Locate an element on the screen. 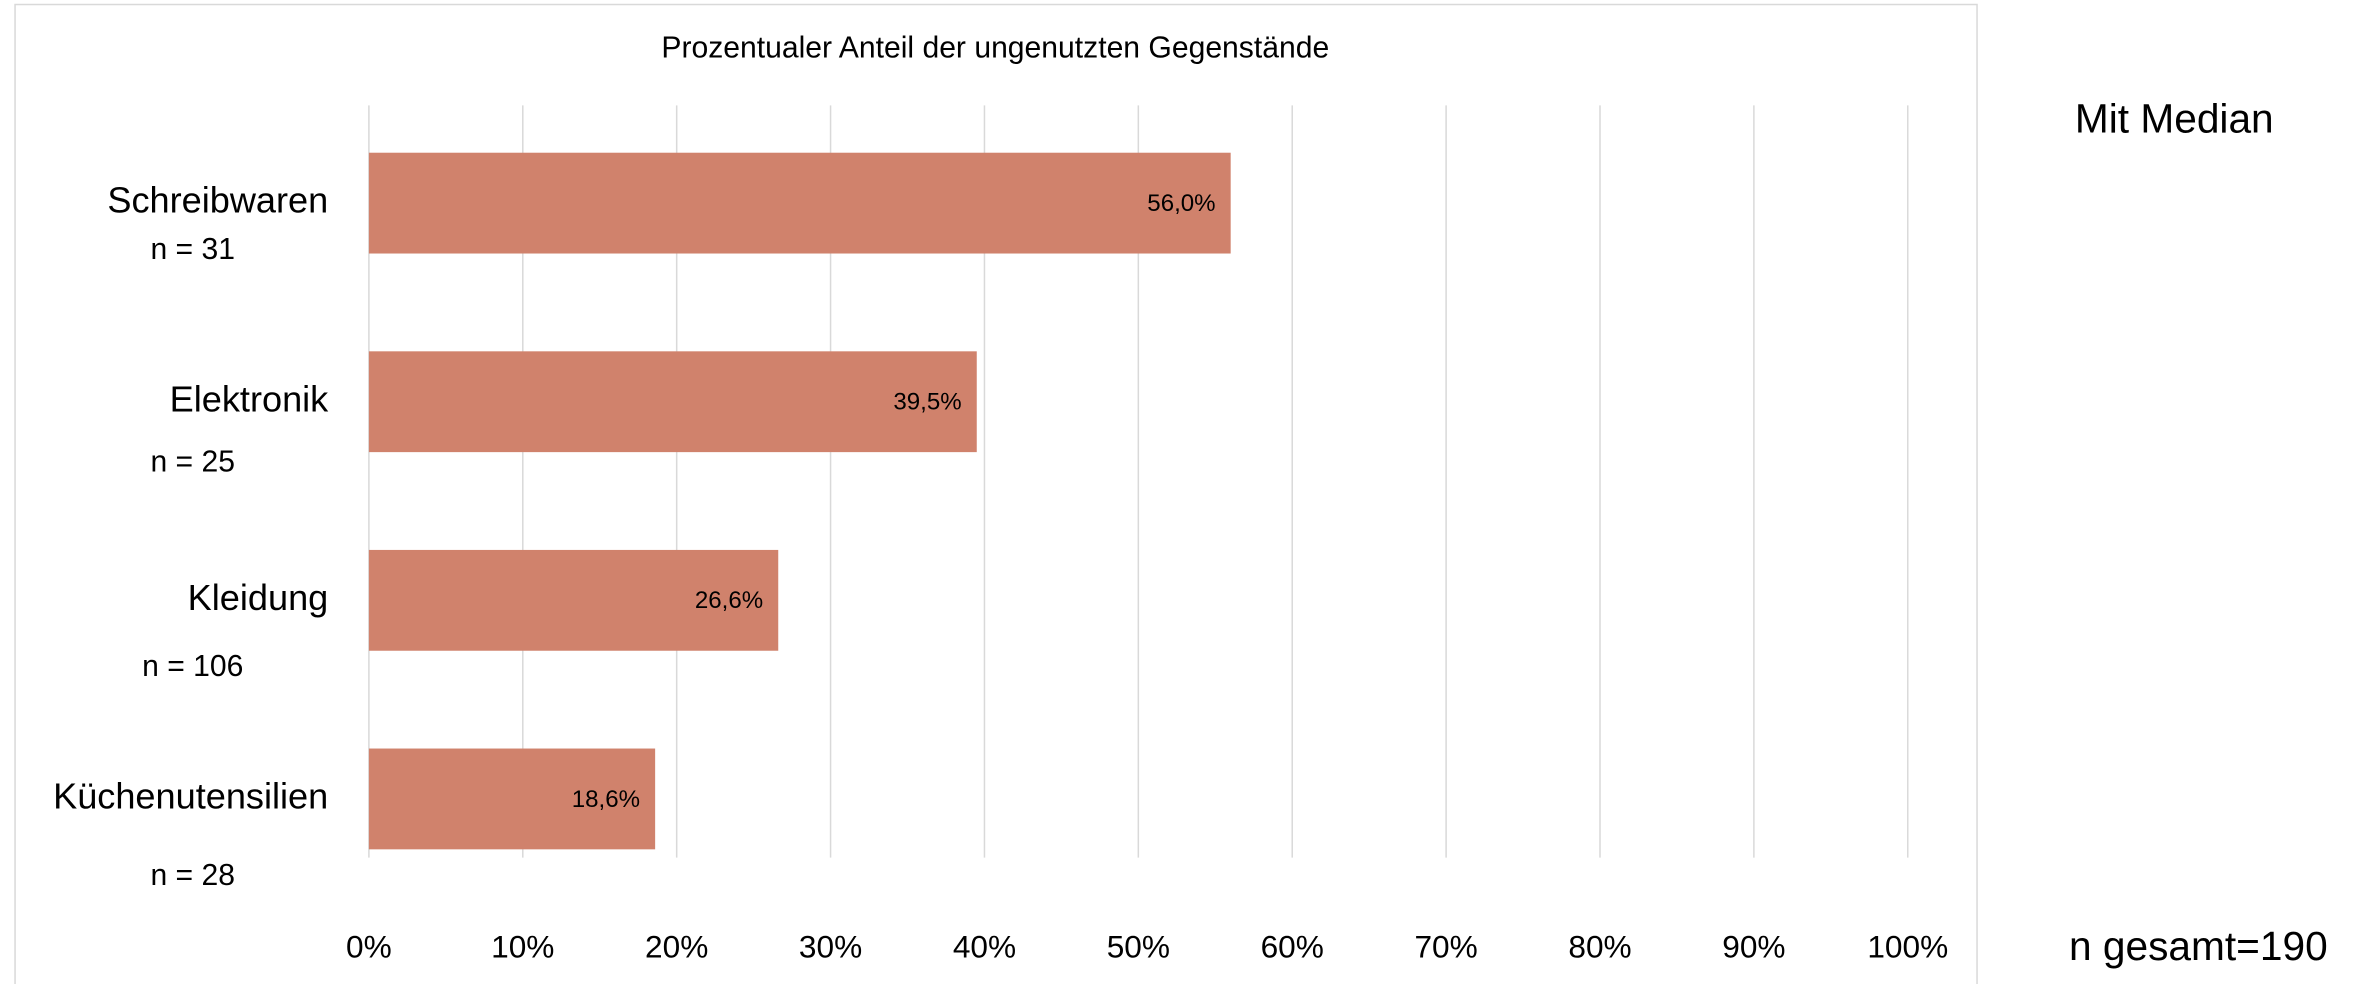 The height and width of the screenshot is (984, 2361). x-tick-label: 100% is located at coordinates (1907, 947).